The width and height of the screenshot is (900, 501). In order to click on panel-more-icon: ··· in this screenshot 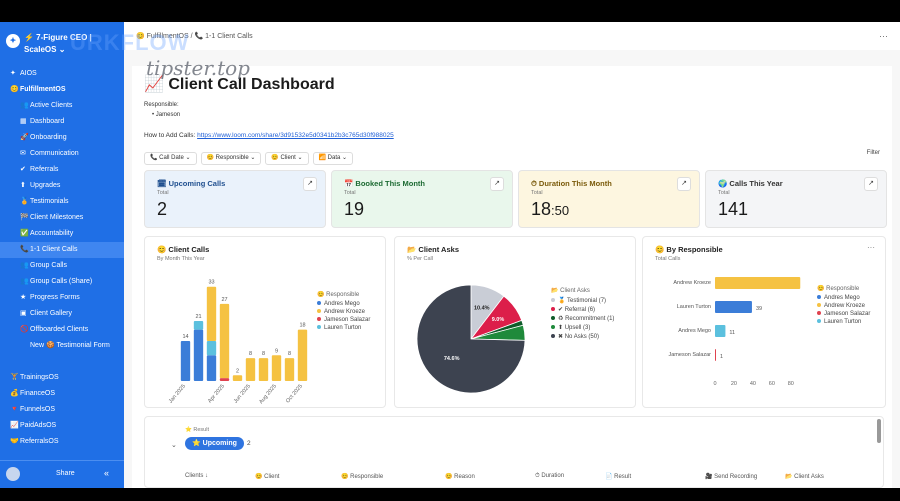, I will do `click(871, 247)`.